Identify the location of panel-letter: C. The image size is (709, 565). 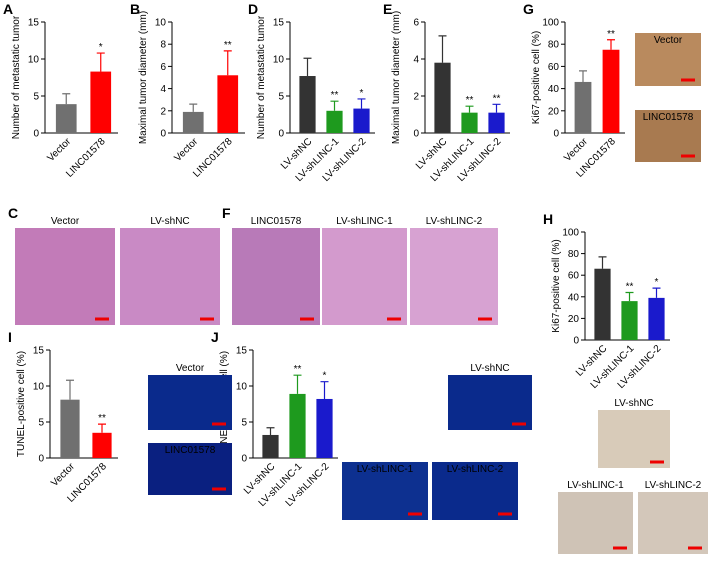
(13, 213).